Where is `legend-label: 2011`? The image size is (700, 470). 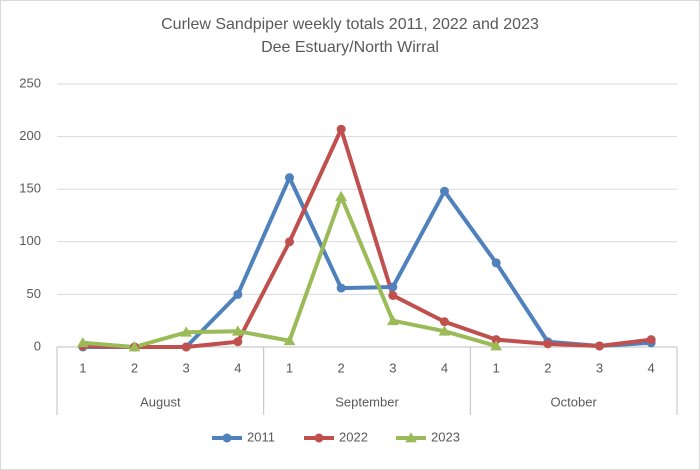
legend-label: 2011 is located at coordinates (261, 436).